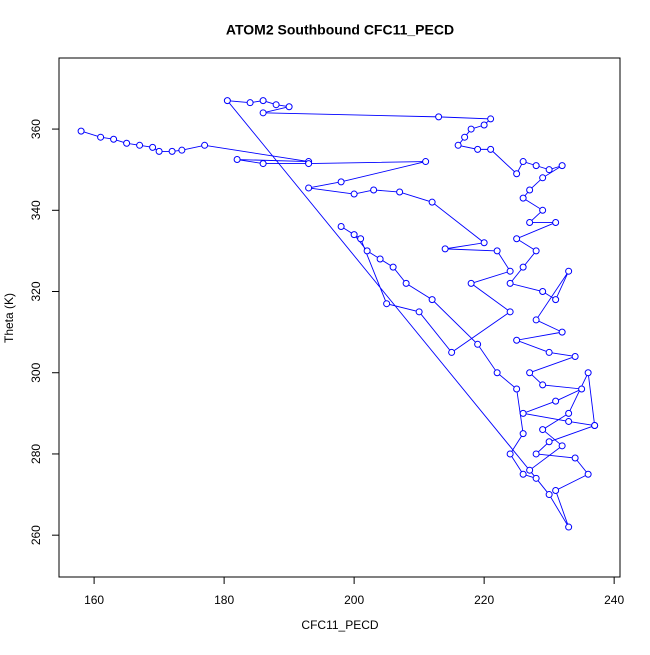 This screenshot has width=650, height=655. Describe the element at coordinates (36, 129) in the screenshot. I see `y-tick-label: 360` at that location.